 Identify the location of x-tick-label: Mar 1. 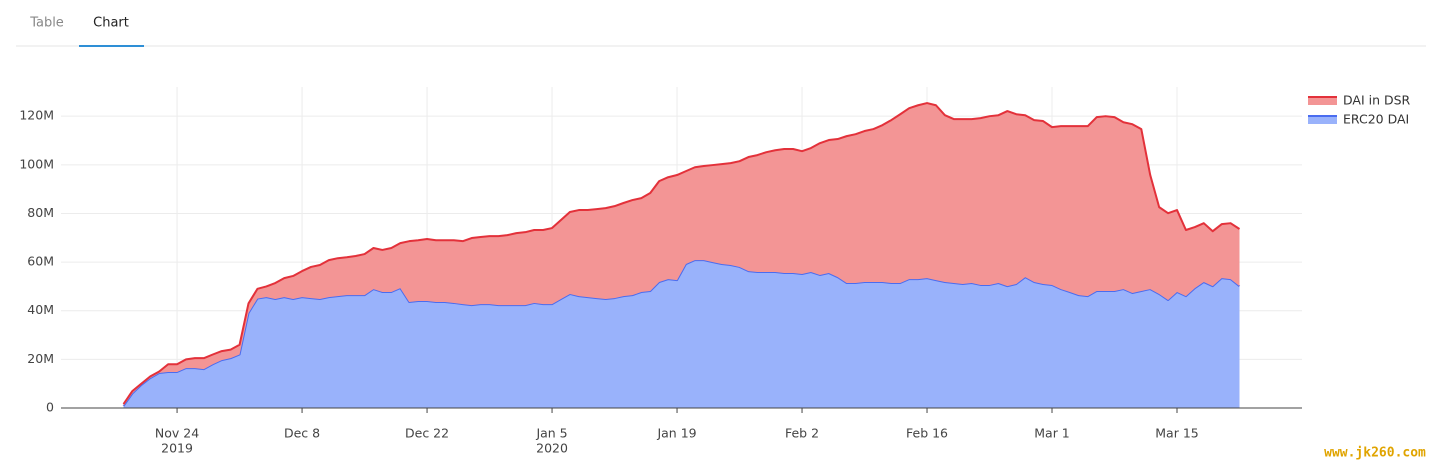
(1052, 433).